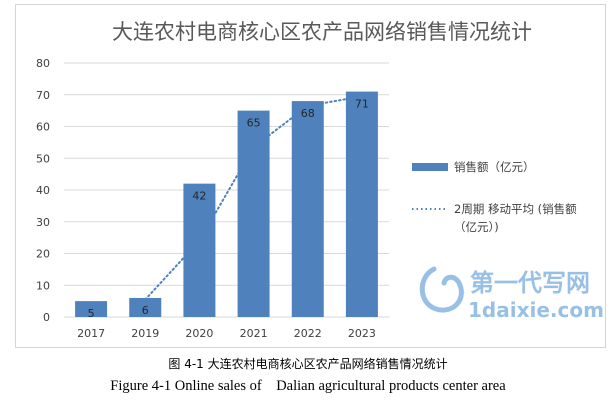 The image size is (616, 403). What do you see at coordinates (199, 250) in the screenshot?
I see `bar-2020` at bounding box center [199, 250].